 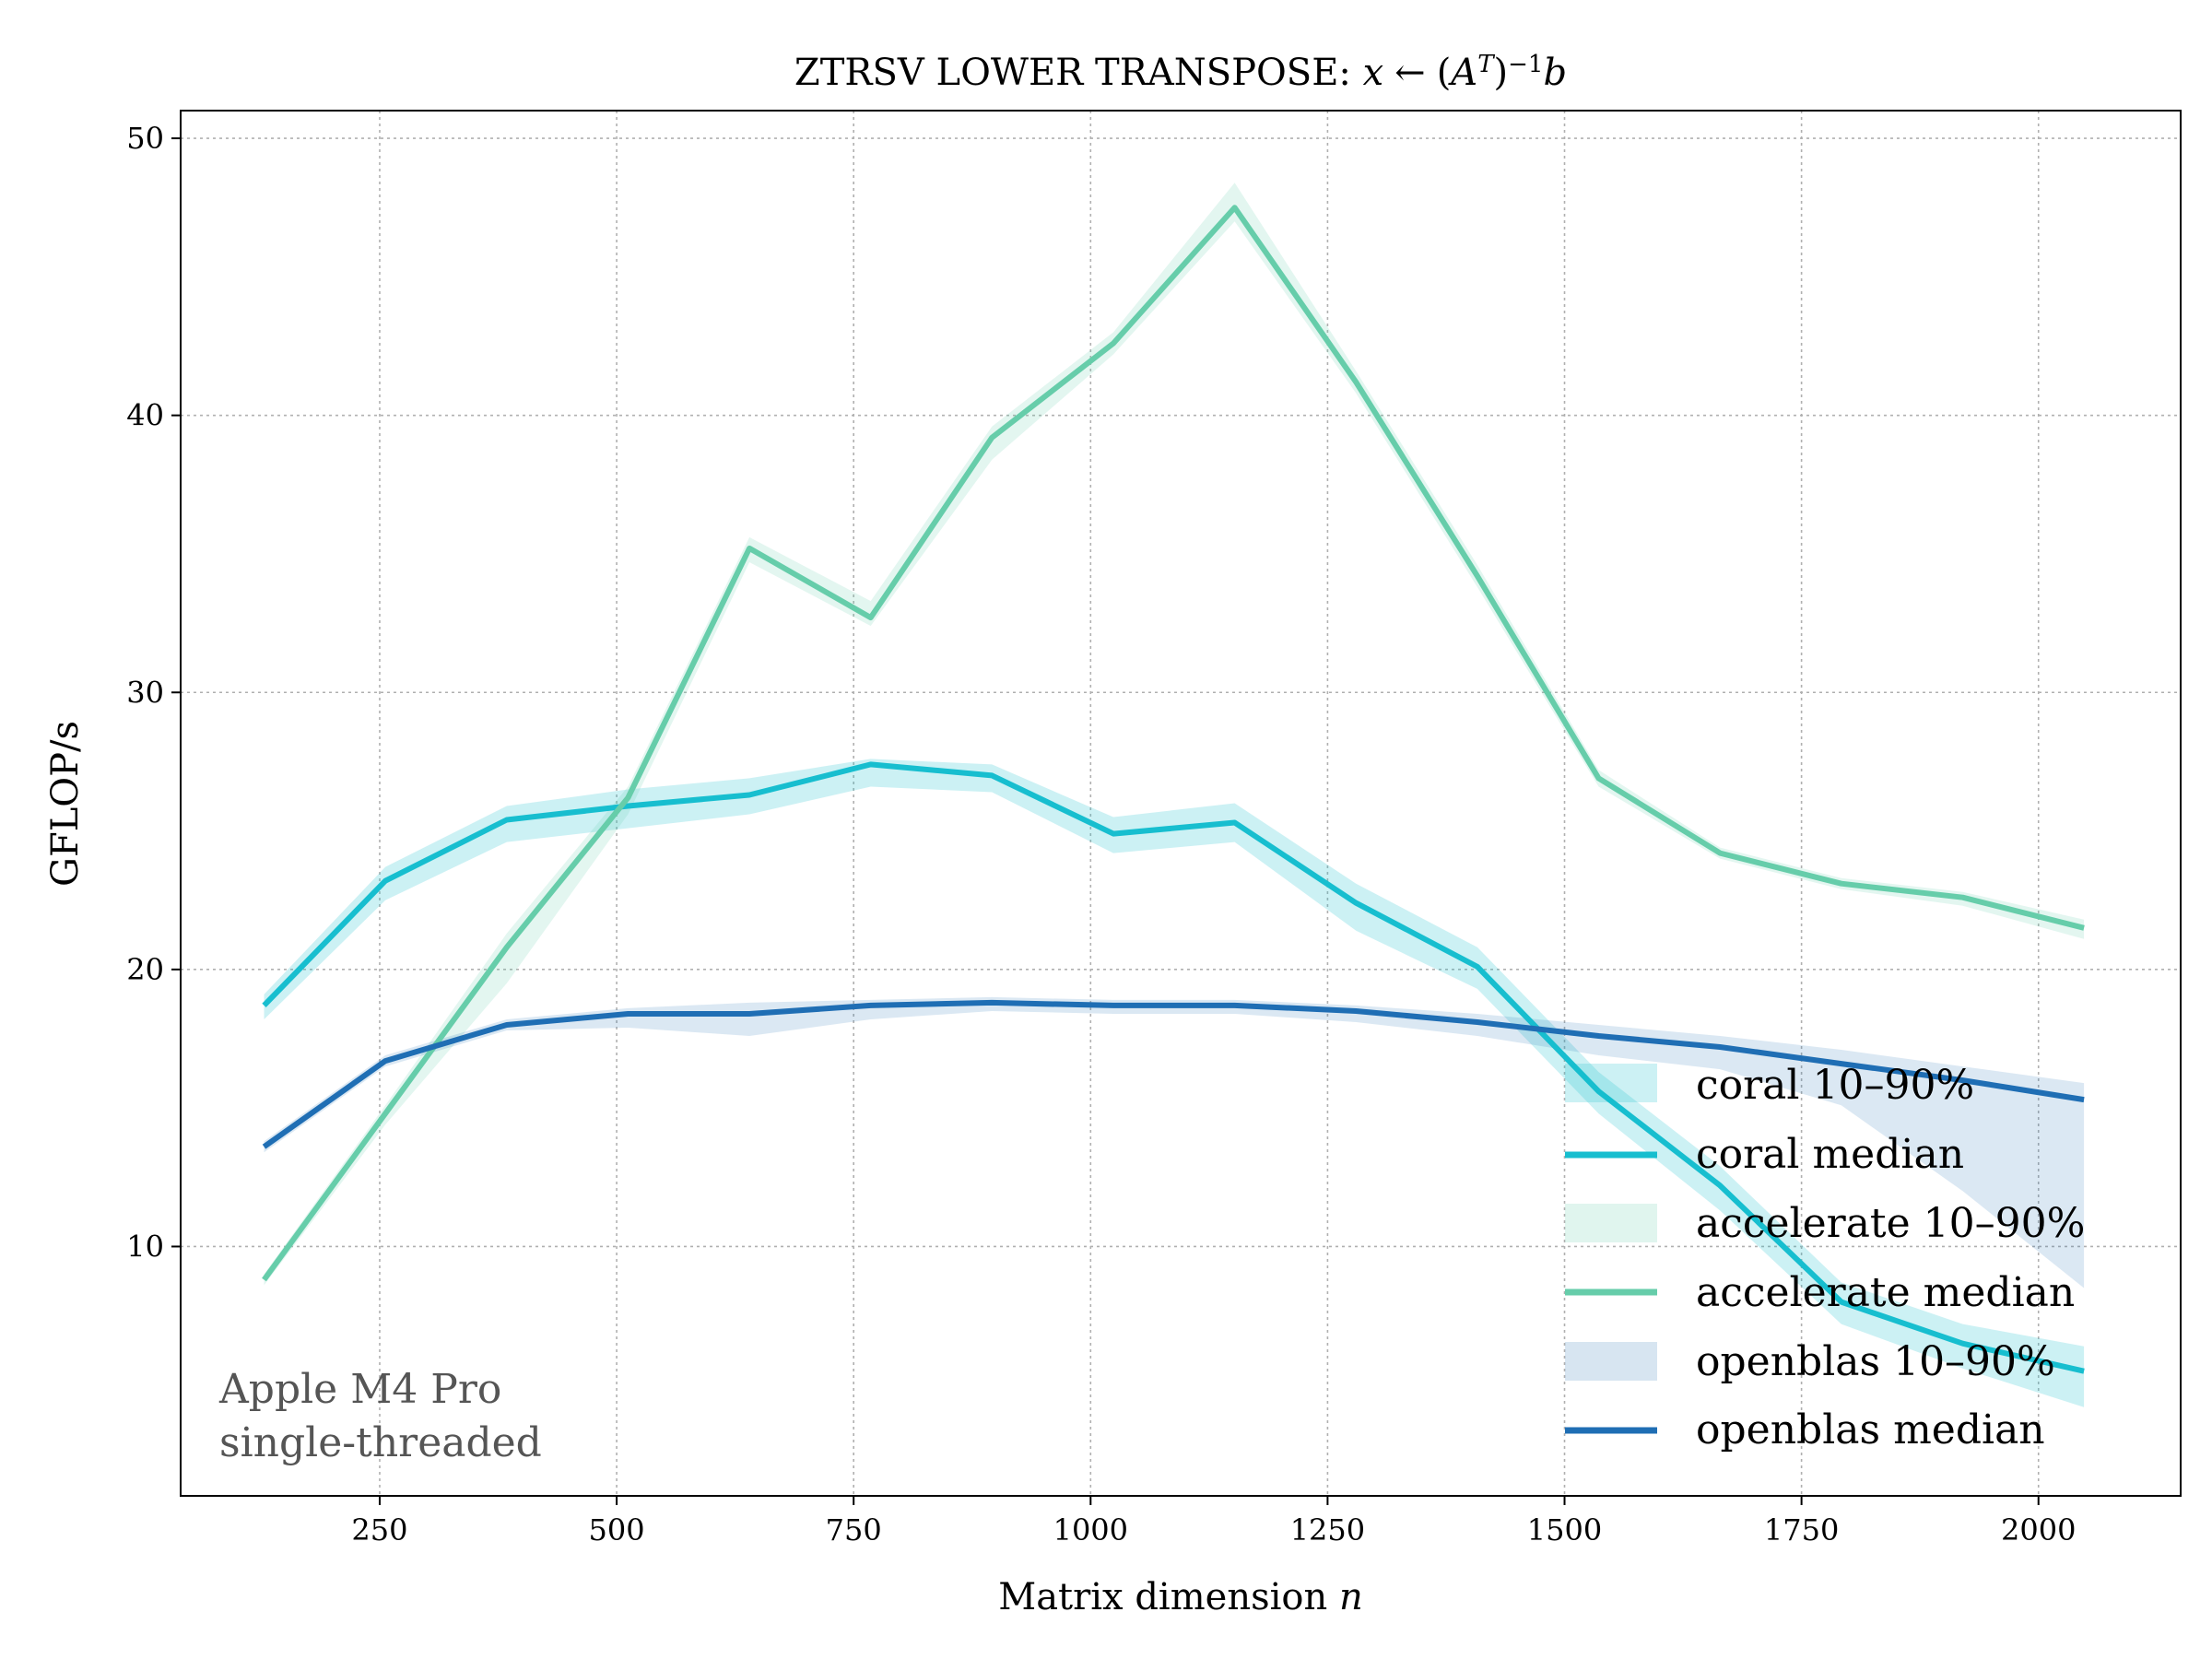 What do you see at coordinates (1462, 73) in the screenshot?
I see `title-a: A` at bounding box center [1462, 73].